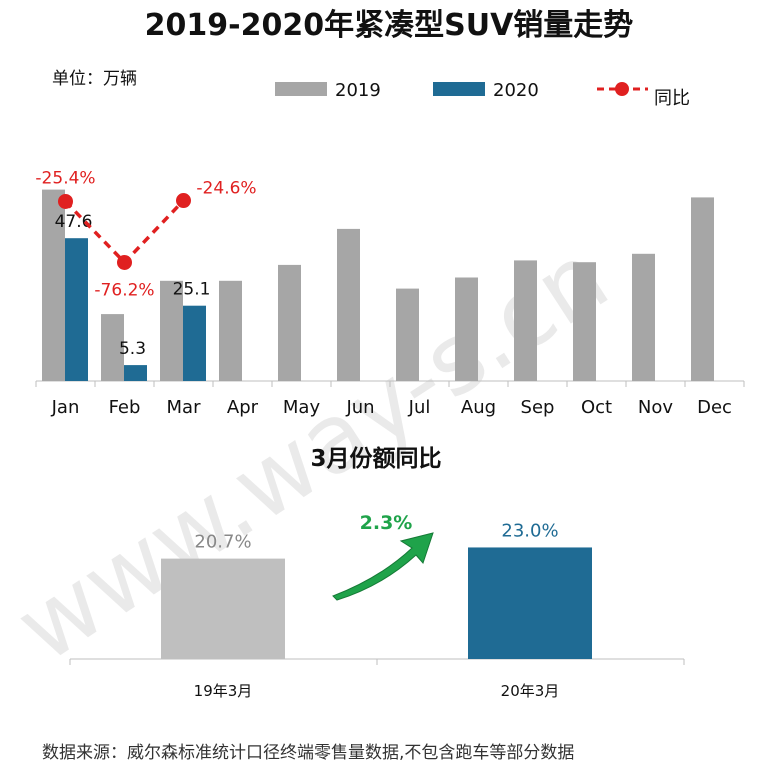  I want to click on legend-label-yoy: 同比, so click(672, 98).